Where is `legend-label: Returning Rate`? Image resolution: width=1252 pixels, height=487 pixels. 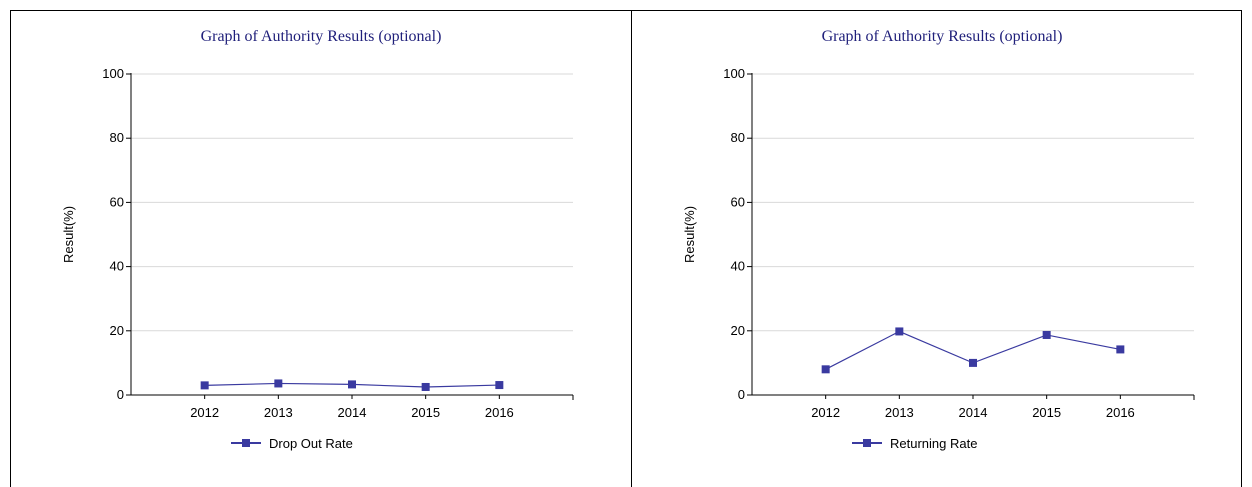 legend-label: Returning Rate is located at coordinates (933, 443).